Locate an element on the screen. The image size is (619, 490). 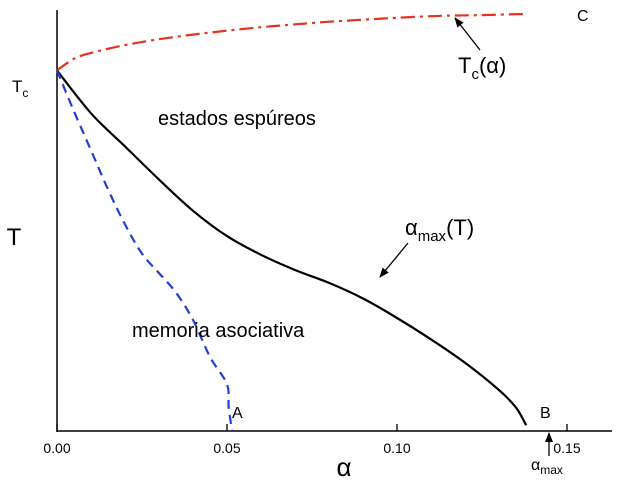
amax-curve-arrow is located at coordinates (394, 260).